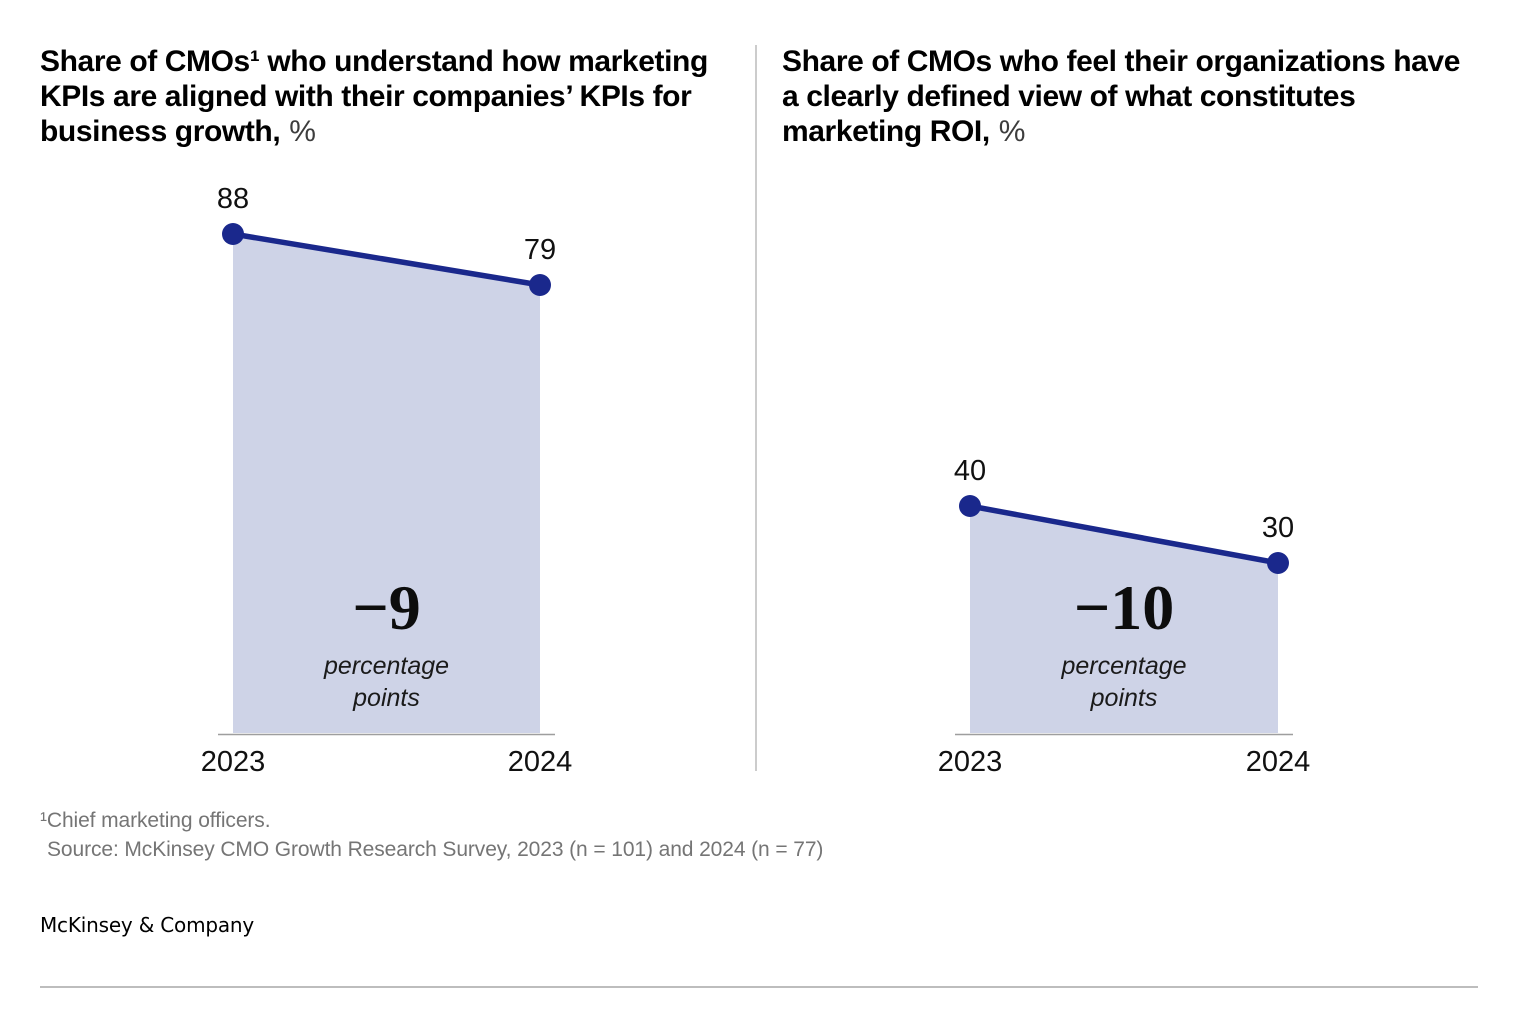  Describe the element at coordinates (540, 250) in the screenshot. I see `value-label-2024: 79` at that location.